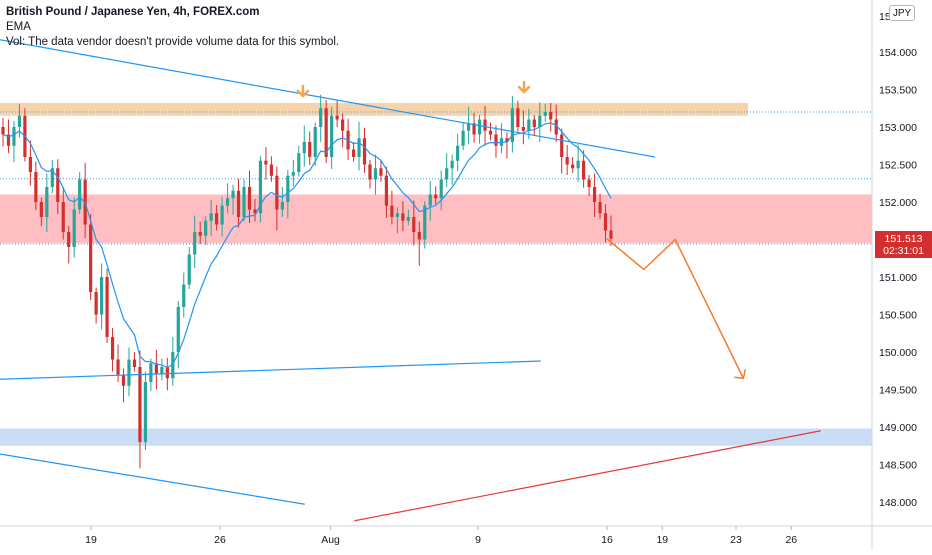  Describe the element at coordinates (436, 437) in the screenshot. I see `demand-zone` at that location.